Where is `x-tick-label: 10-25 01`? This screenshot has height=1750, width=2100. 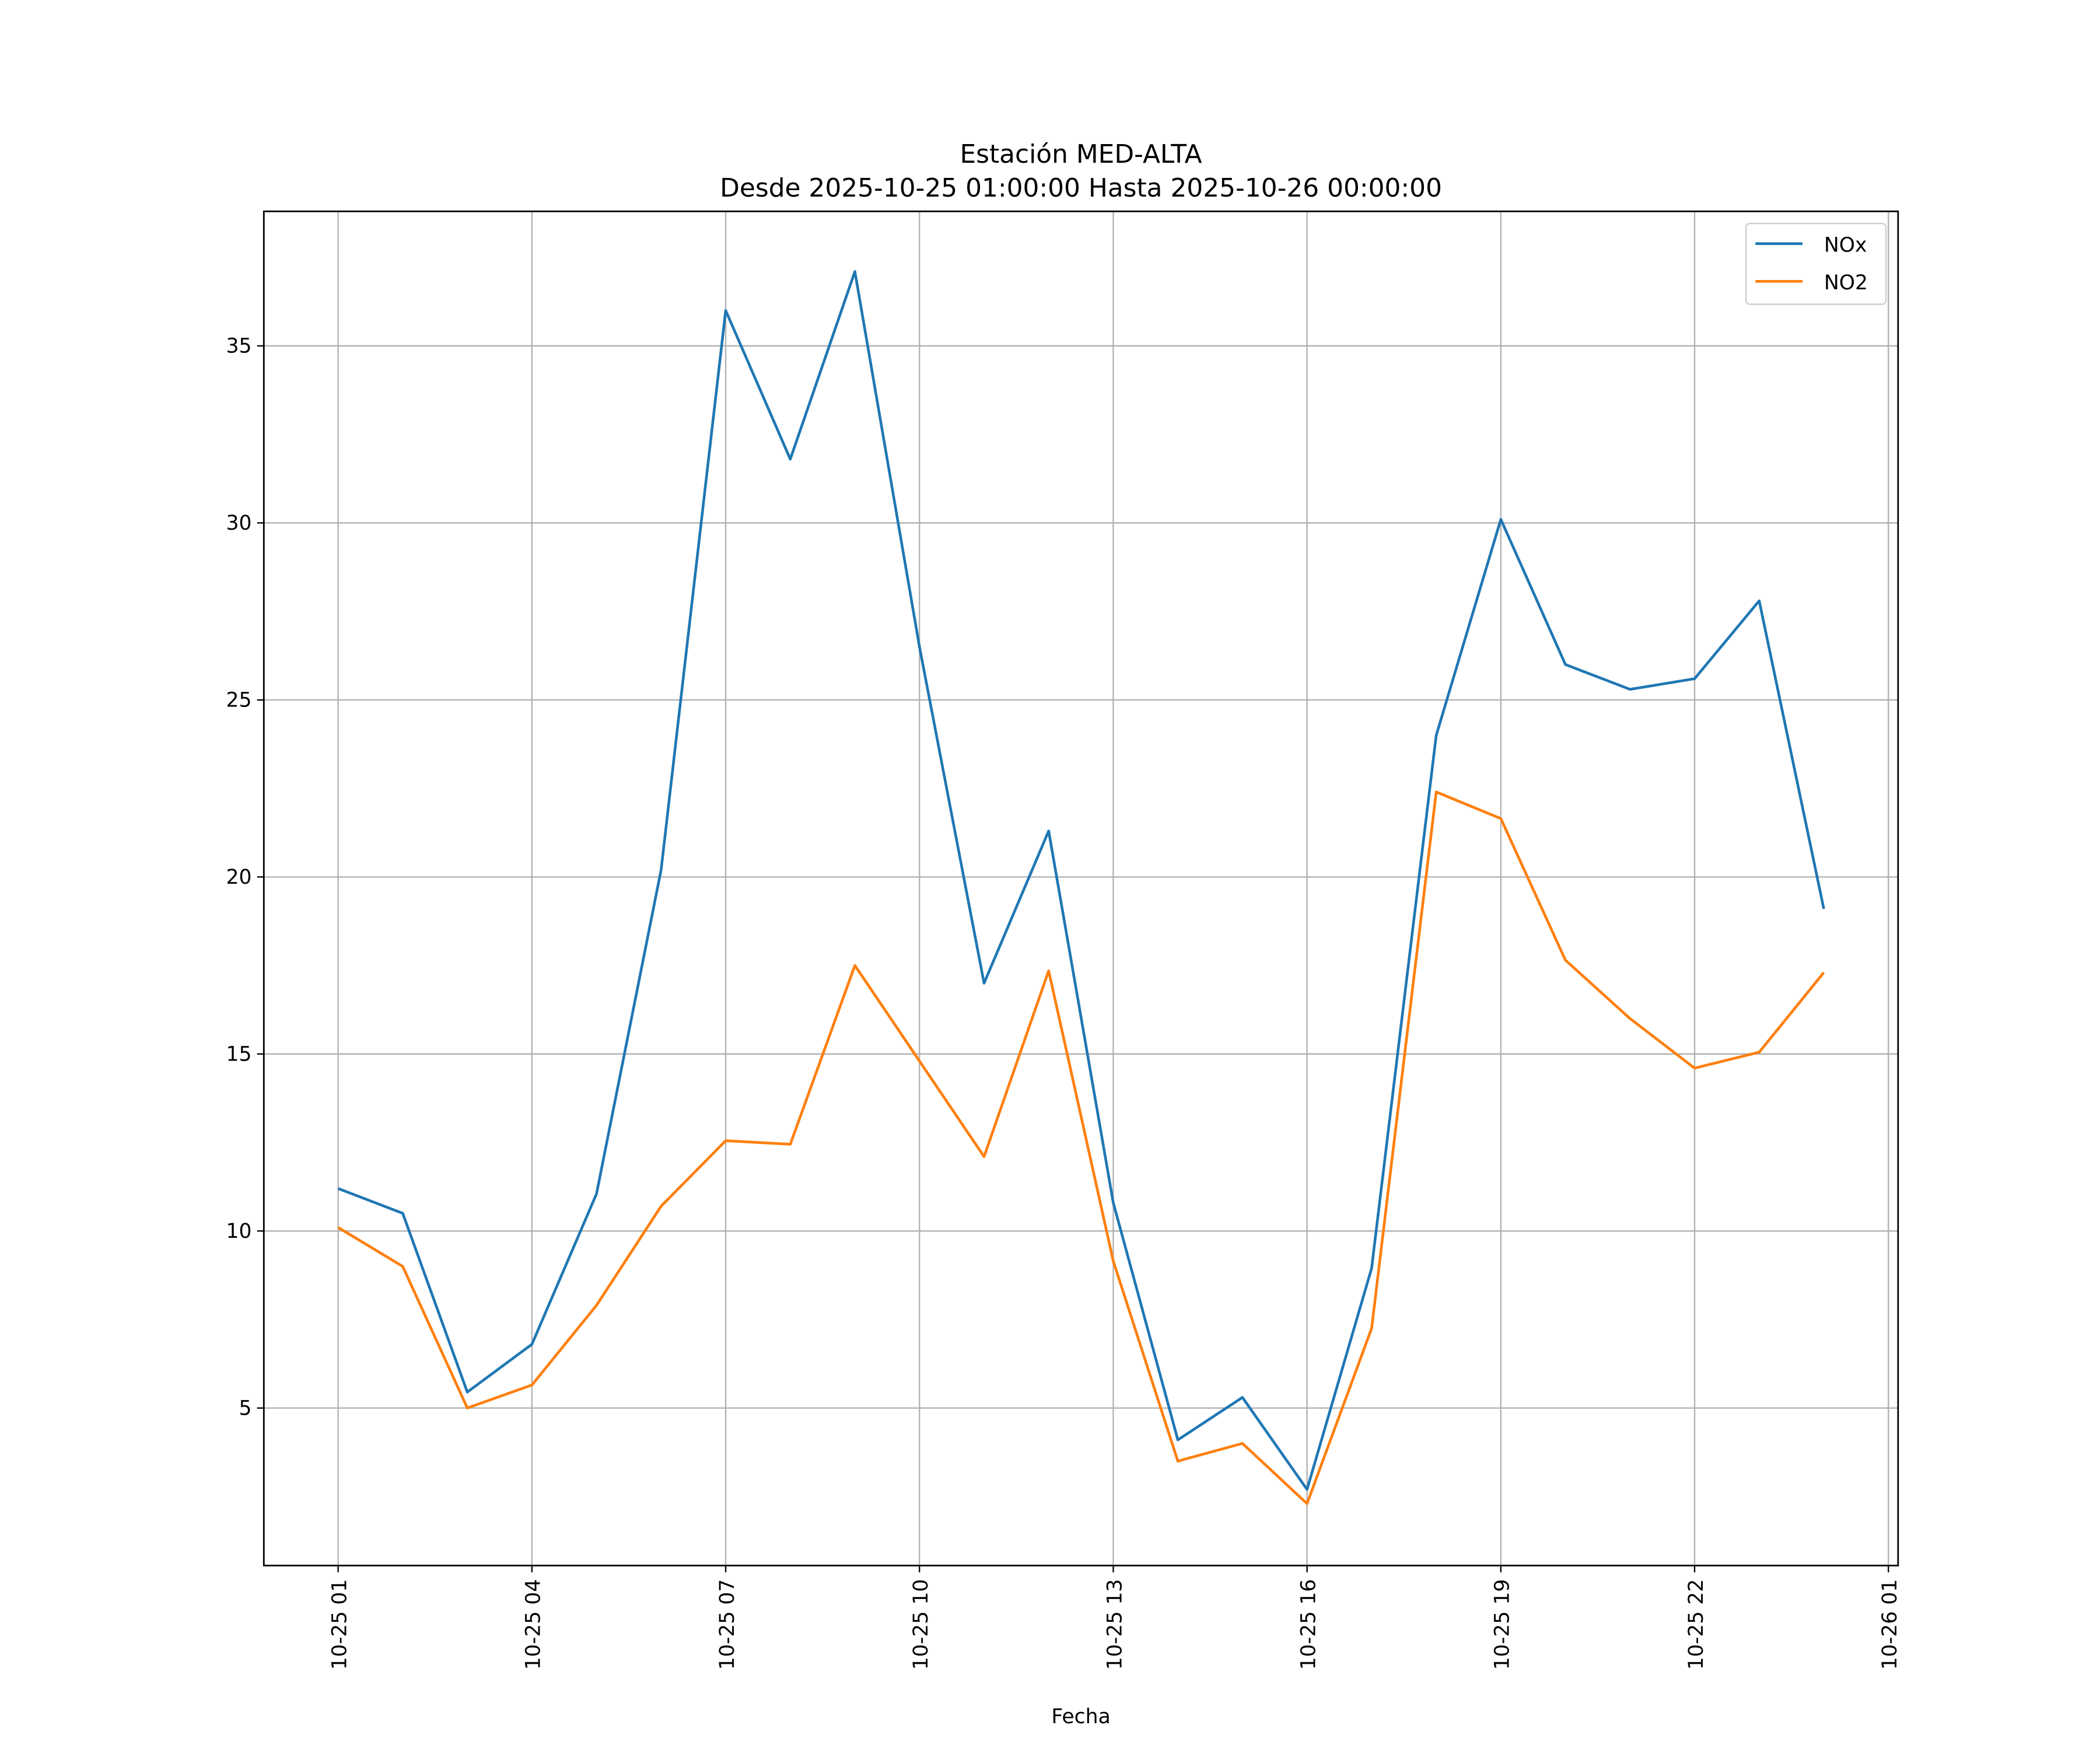
x-tick-label: 10-25 01 is located at coordinates (339, 1624).